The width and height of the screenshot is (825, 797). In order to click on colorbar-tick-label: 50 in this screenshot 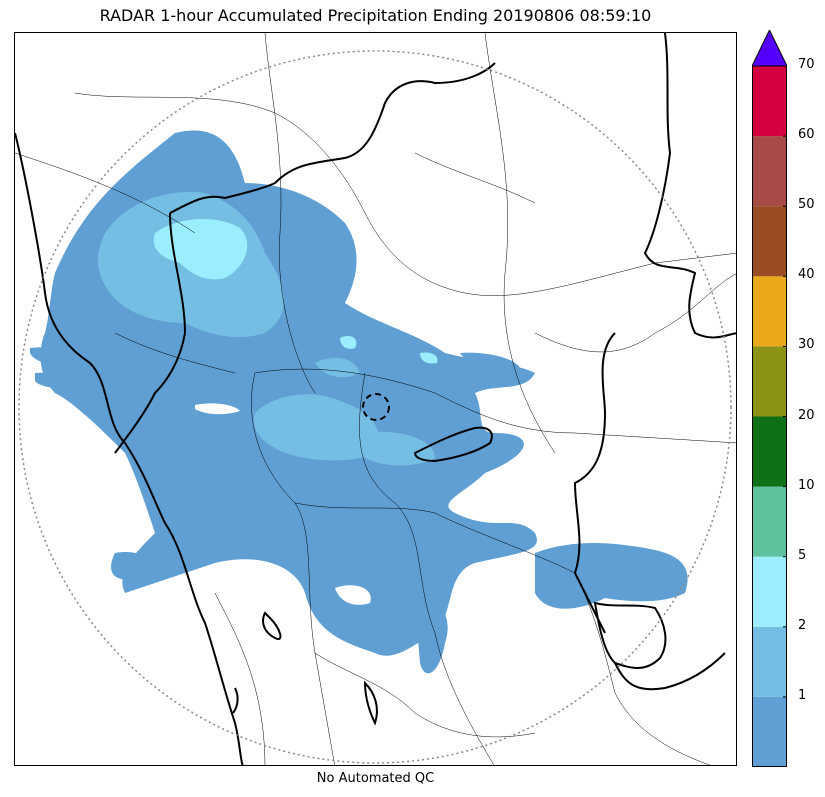, I will do `click(806, 205)`.